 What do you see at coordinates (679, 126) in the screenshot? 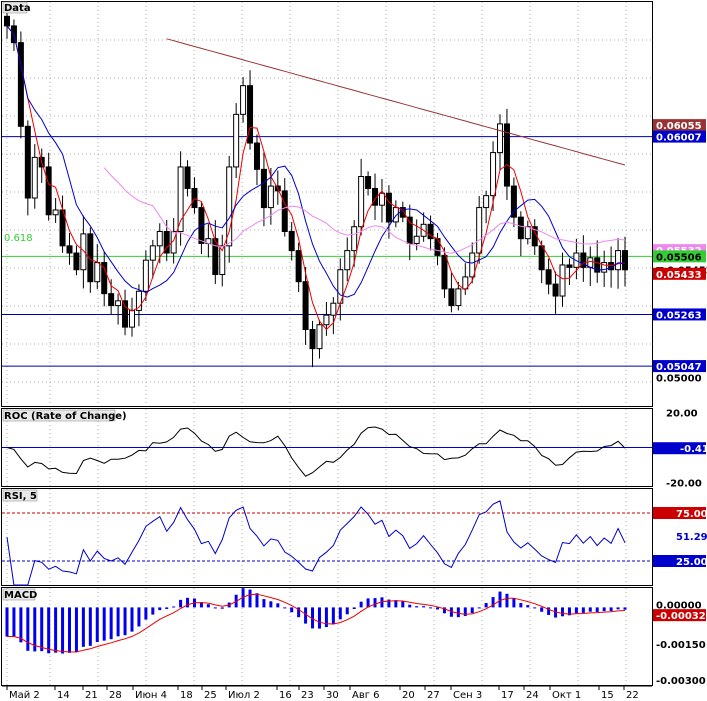
I see `price-label: 0.06055` at bounding box center [679, 126].